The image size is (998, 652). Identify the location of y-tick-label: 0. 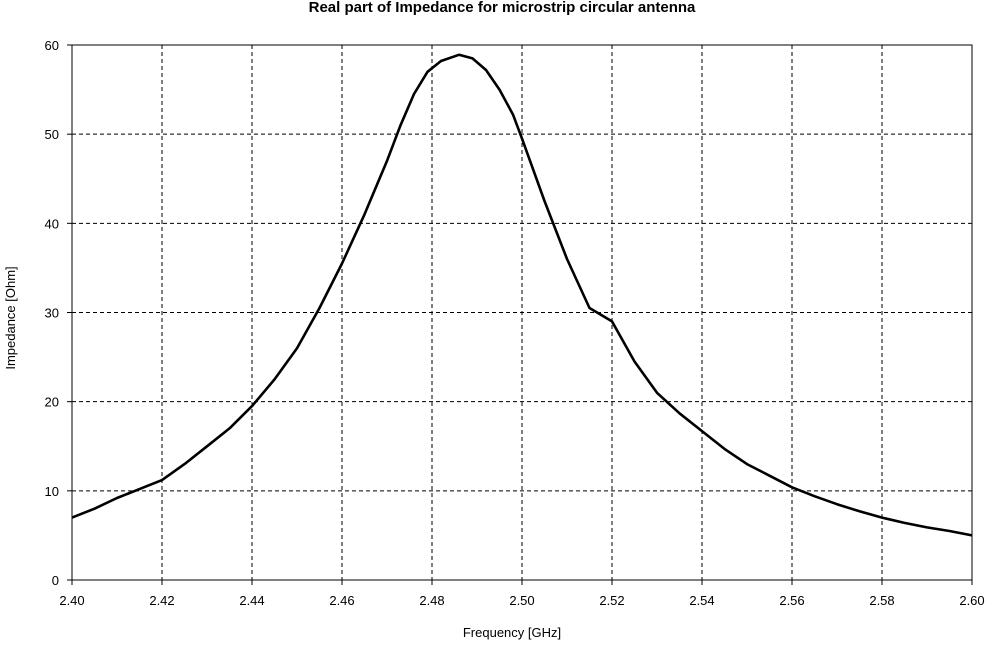
(55, 580).